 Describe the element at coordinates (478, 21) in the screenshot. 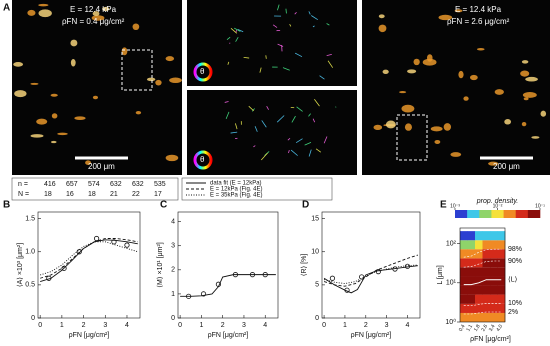

I see `annotation: ρFN = 2.6 μg/cm²` at that location.